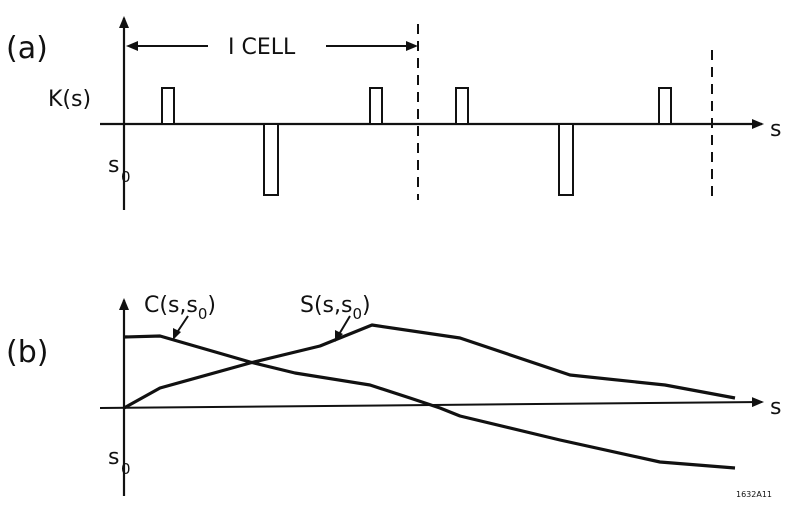  Describe the element at coordinates (754, 494) in the screenshot. I see `figure-id: 1632A11` at that location.